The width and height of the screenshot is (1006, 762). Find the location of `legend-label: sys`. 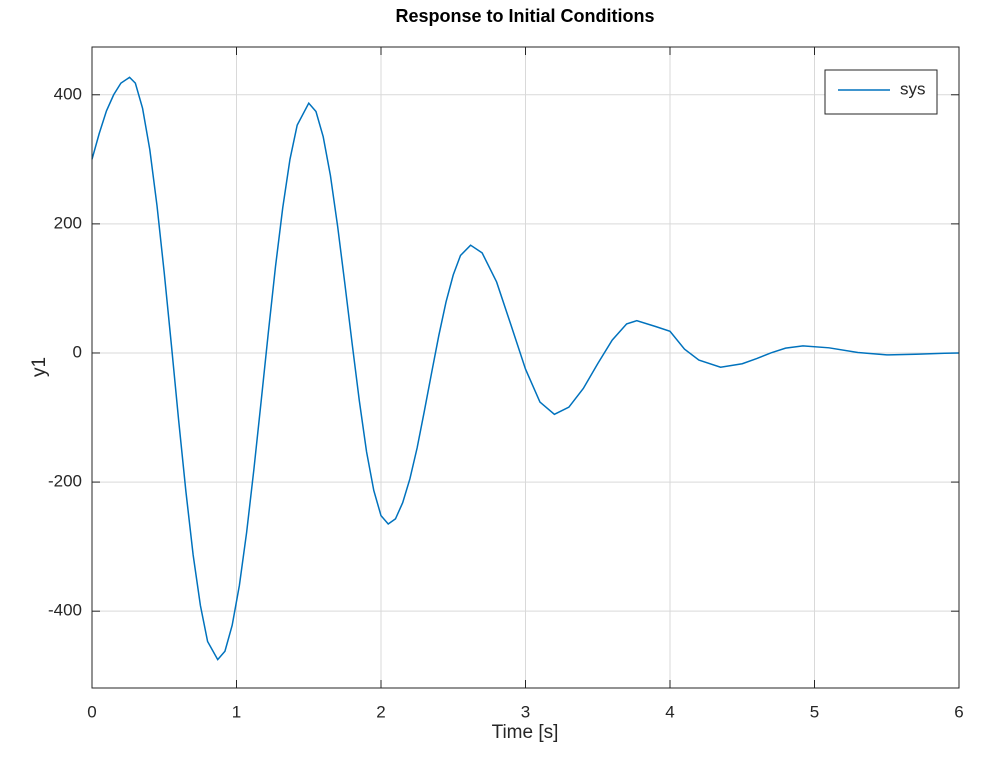

legend-label: sys is located at coordinates (913, 88).